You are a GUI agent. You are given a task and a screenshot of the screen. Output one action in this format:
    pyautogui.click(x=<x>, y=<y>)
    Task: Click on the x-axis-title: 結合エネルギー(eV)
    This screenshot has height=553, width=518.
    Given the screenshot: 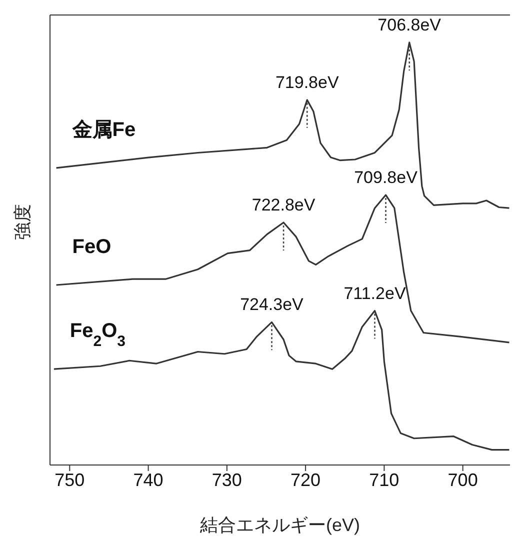 What is the action you would take?
    pyautogui.click(x=279, y=525)
    